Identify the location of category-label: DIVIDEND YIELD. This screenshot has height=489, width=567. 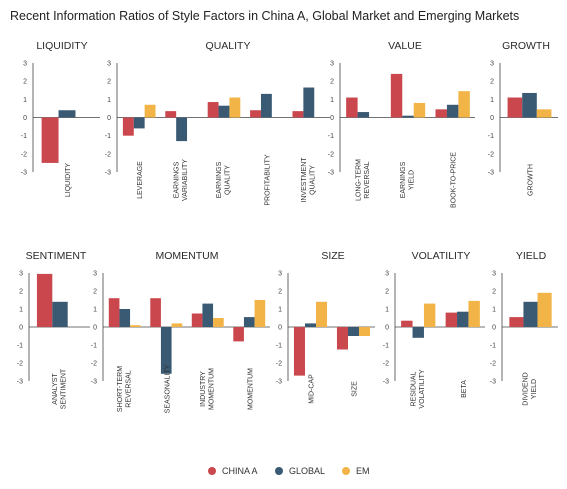
(531, 388).